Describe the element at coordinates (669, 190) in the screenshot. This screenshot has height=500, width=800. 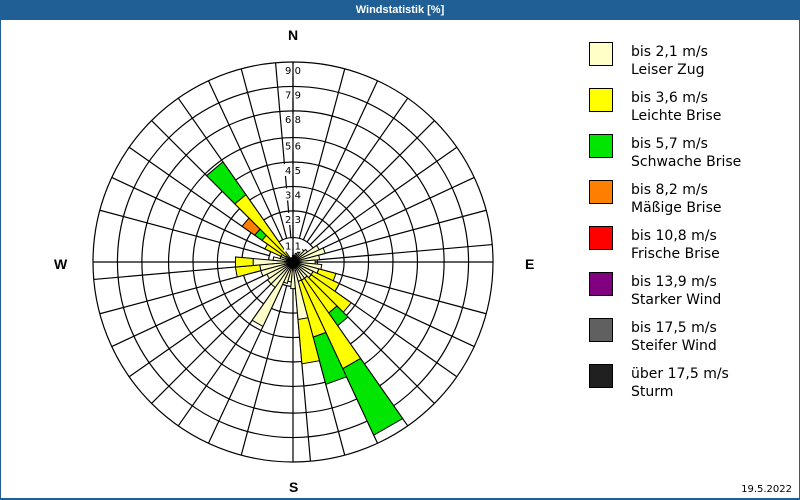
I see `legend-range: bis 8,2 m/s` at that location.